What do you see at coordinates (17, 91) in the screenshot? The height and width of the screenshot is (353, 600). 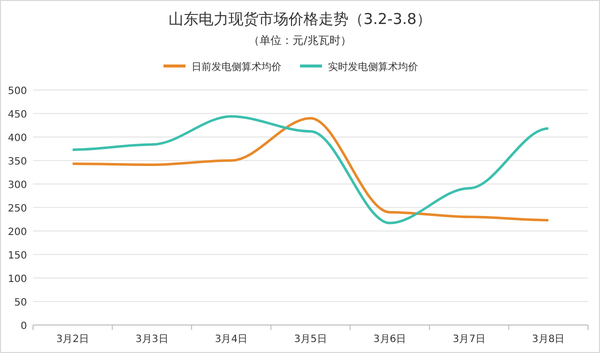 I see `y-tick-label: 500` at bounding box center [17, 91].